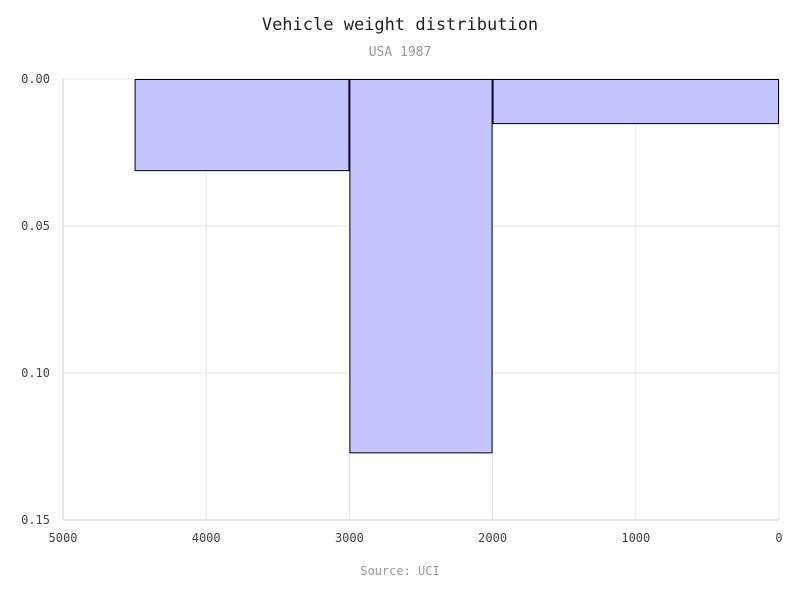 The height and width of the screenshot is (600, 800). I want to click on chart-source: Source: UCI, so click(400, 571).